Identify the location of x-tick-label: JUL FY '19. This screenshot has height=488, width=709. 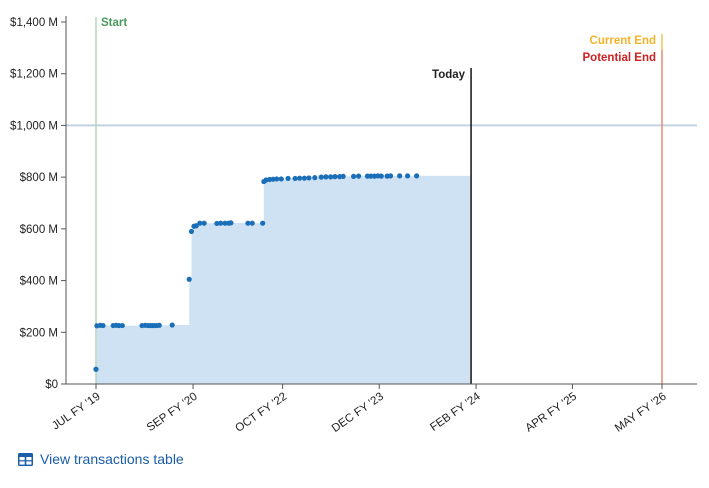
(76, 412).